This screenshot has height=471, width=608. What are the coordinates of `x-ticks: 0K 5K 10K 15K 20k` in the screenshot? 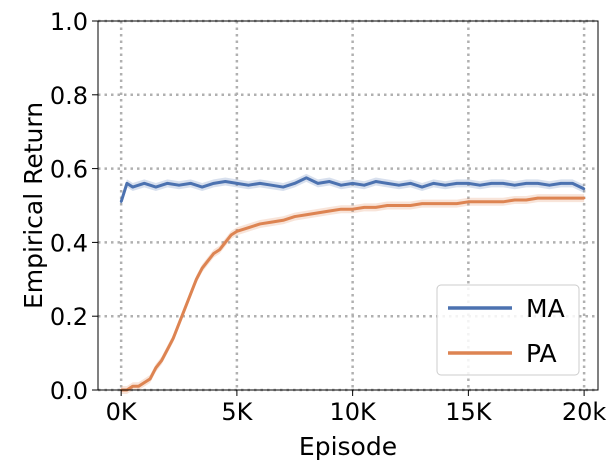 It's located at (356, 408).